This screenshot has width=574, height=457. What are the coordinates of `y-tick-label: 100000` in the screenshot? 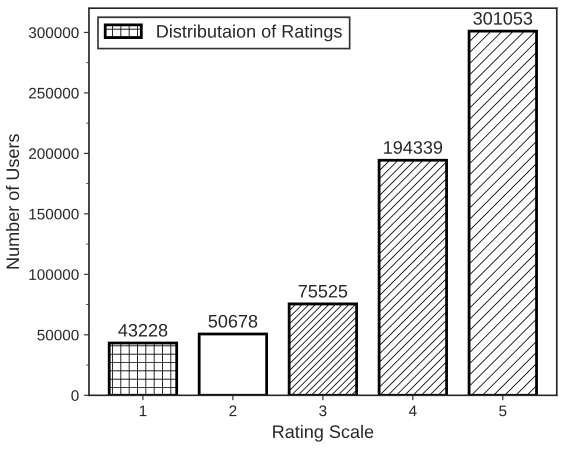 It's located at (54, 274).